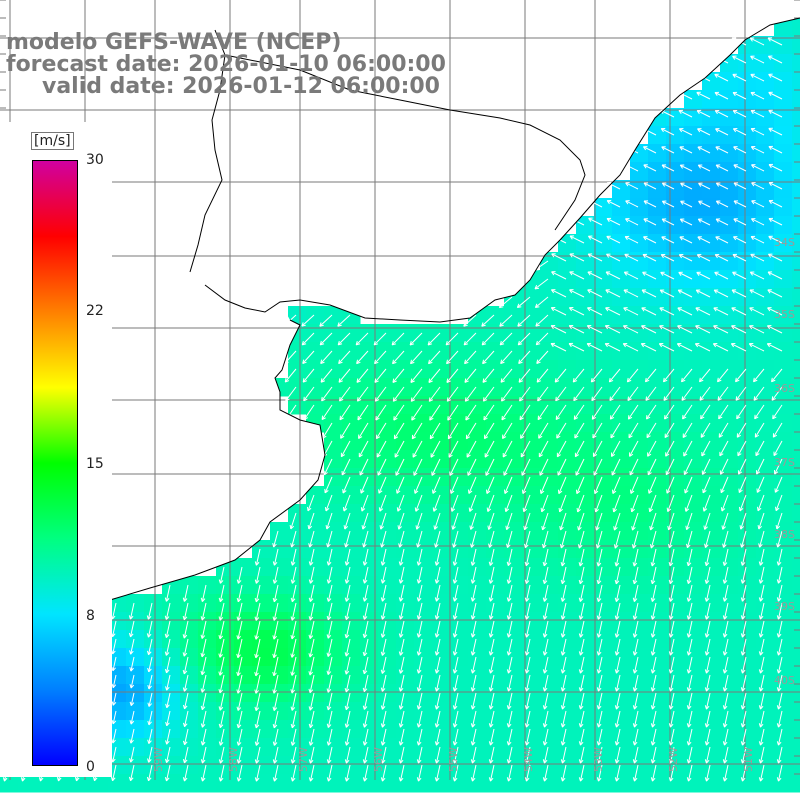  What do you see at coordinates (784, 242) in the screenshot?
I see `latitude-label: 34S` at bounding box center [784, 242].